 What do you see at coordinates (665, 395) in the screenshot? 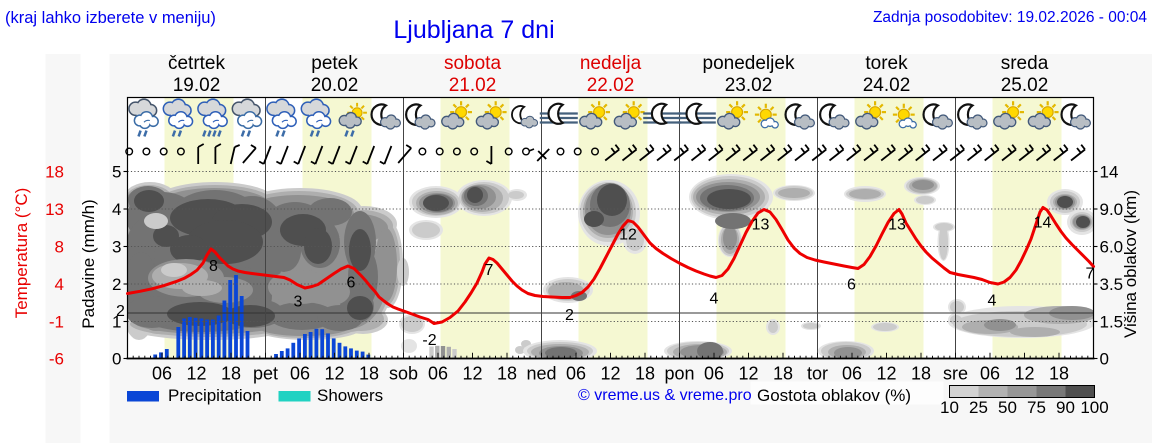
I see `svg-text: © vreme.us & vreme.pro` at bounding box center [665, 395].